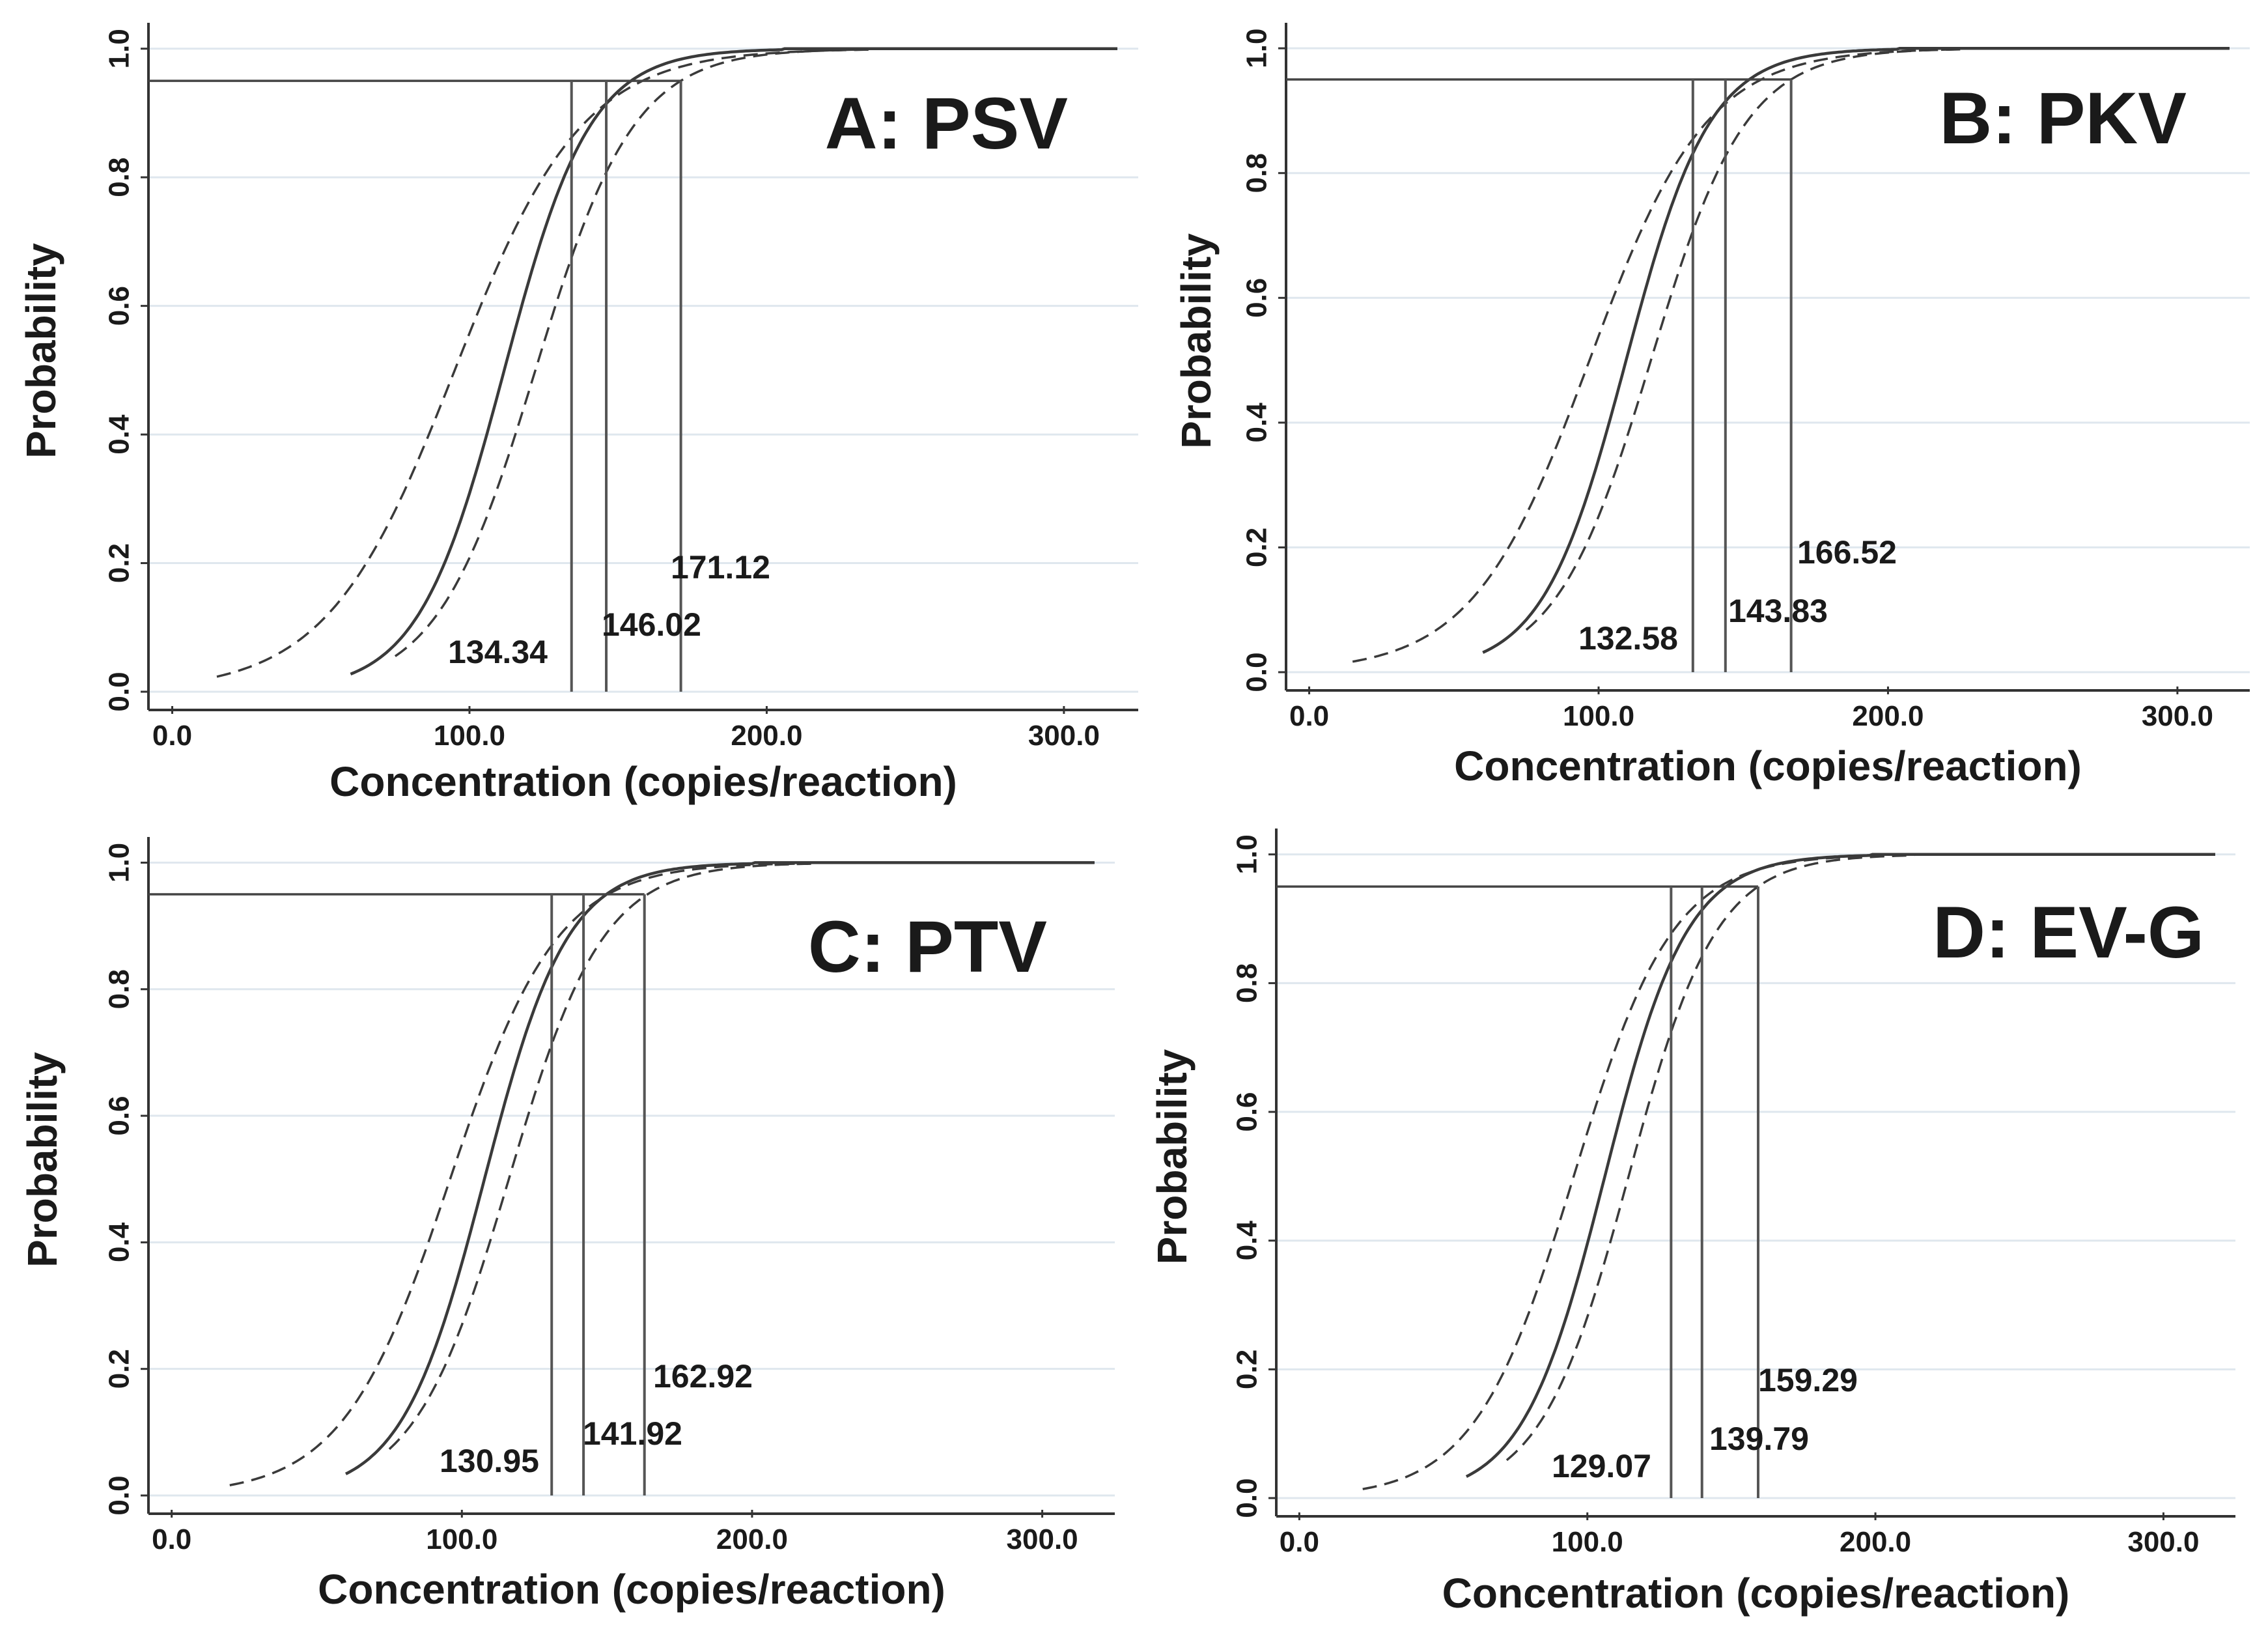  What do you see at coordinates (1778, 611) in the screenshot?
I see `data-label: 143.83` at bounding box center [1778, 611].